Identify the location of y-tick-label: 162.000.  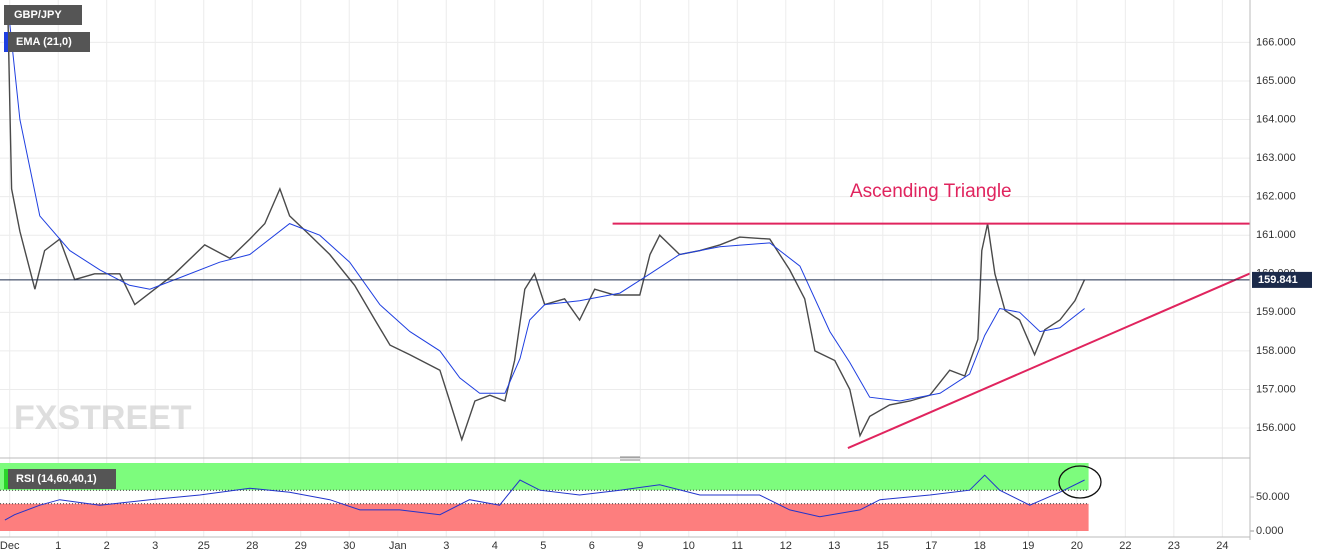
(1276, 197).